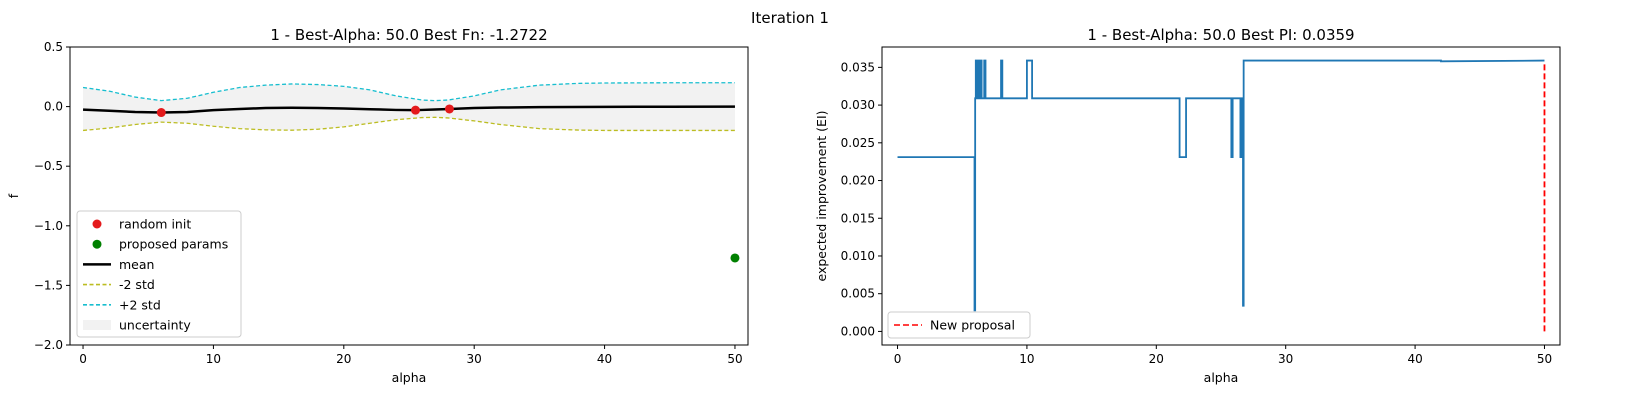 Image resolution: width=1632 pixels, height=411 pixels. What do you see at coordinates (735, 258) in the screenshot?
I see `proposed-params-point` at bounding box center [735, 258].